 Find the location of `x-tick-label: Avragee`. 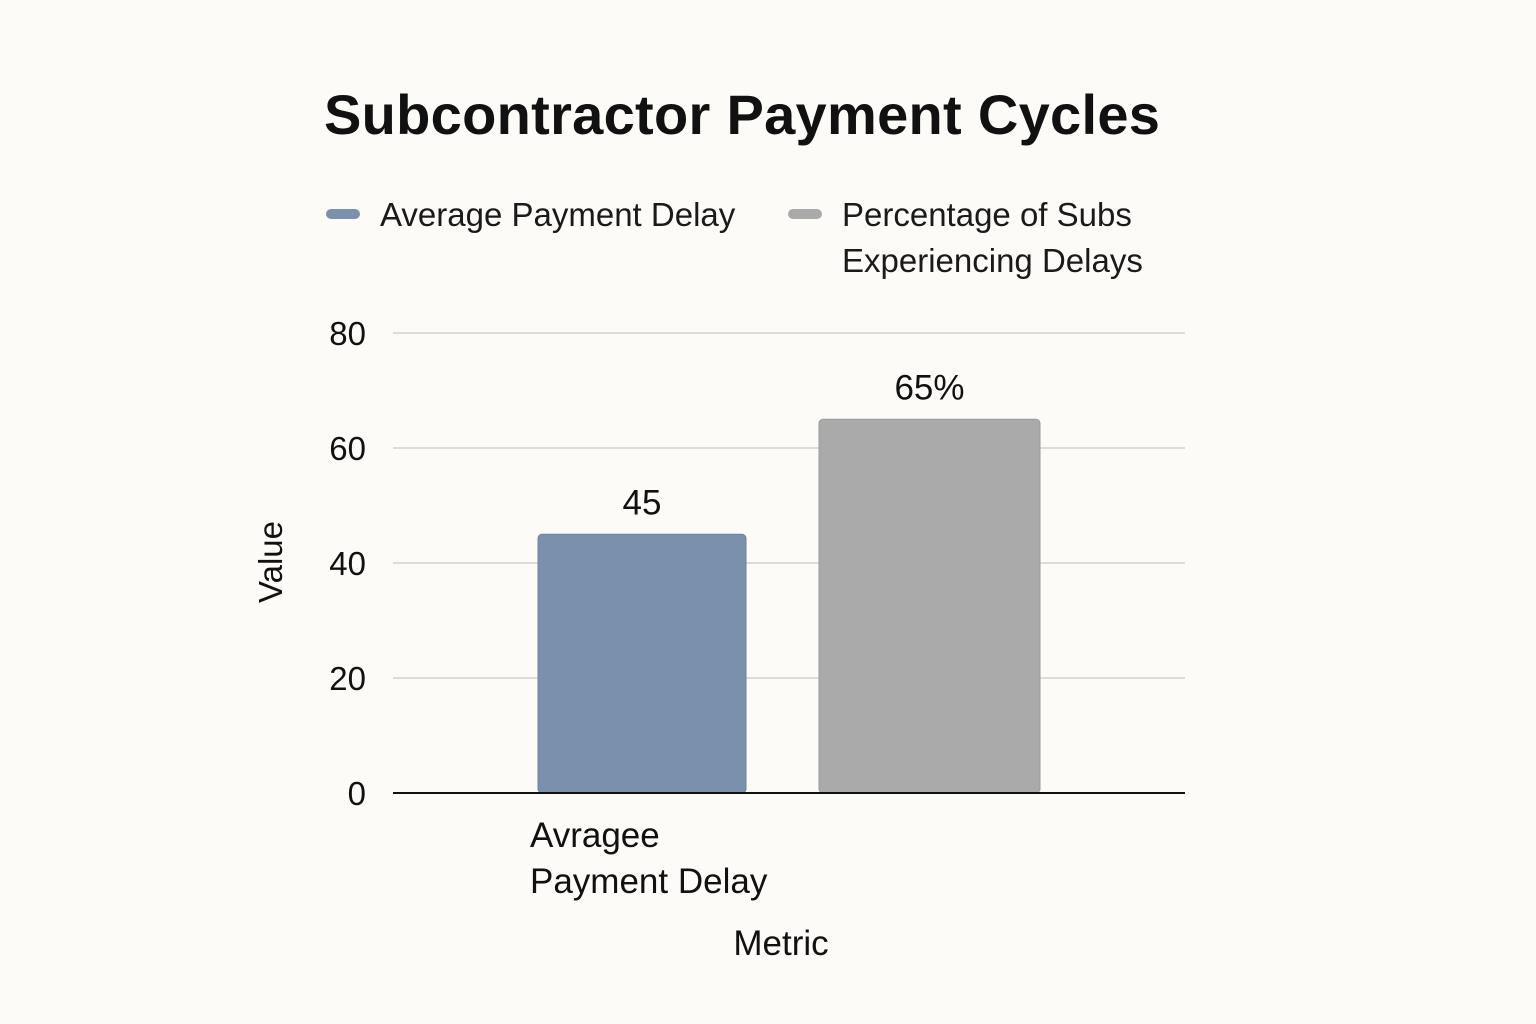

x-tick-label: Avragee is located at coordinates (595, 835).